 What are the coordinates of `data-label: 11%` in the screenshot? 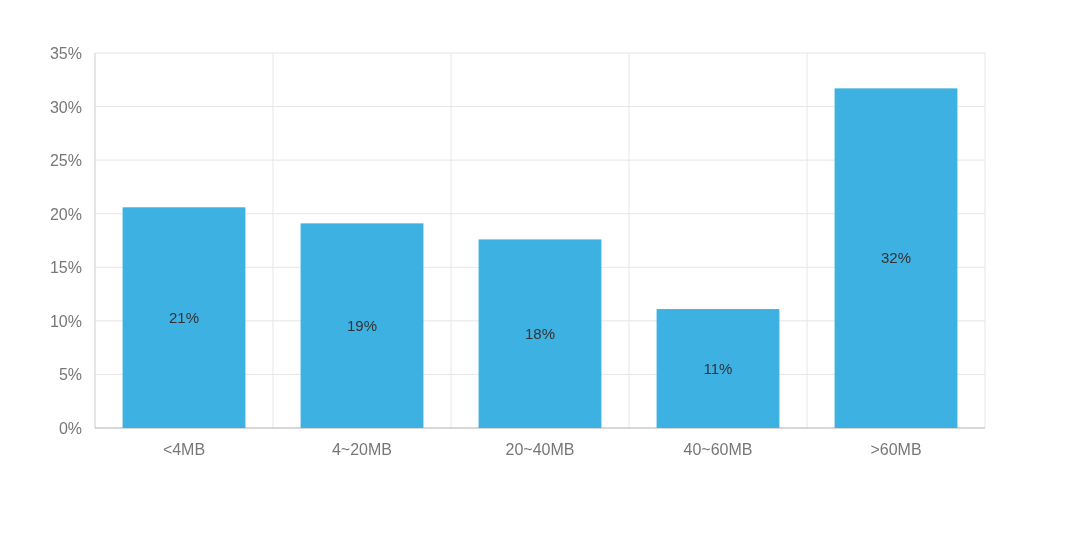 It's located at (718, 368).